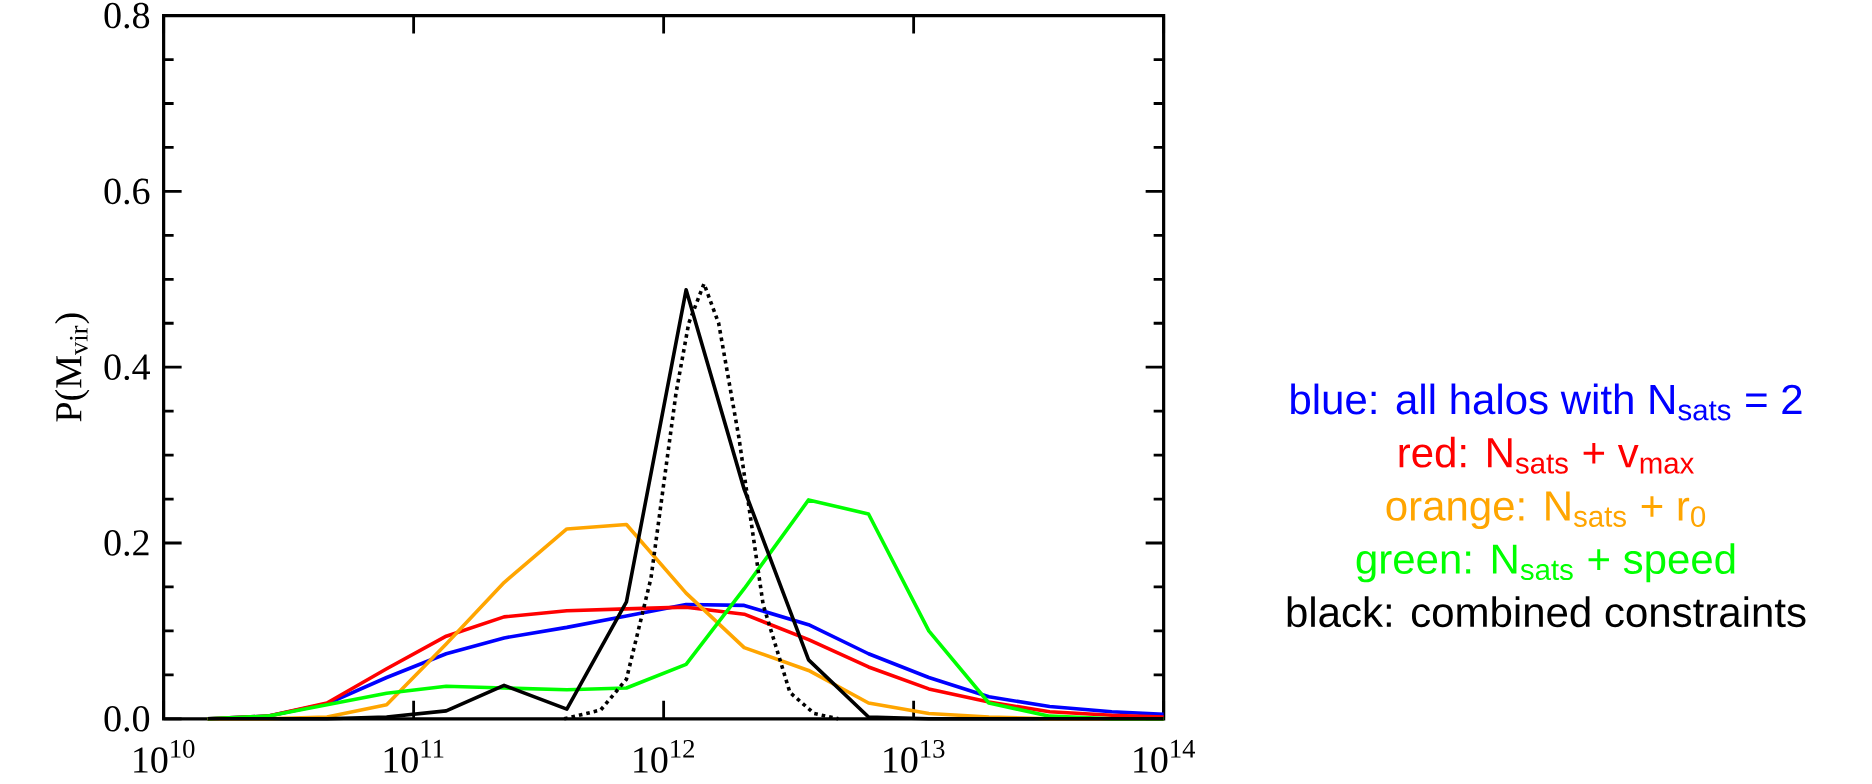 The width and height of the screenshot is (1872, 784). Describe the element at coordinates (914, 756) in the screenshot. I see `x-tick-label: 10$^{13}$` at that location.